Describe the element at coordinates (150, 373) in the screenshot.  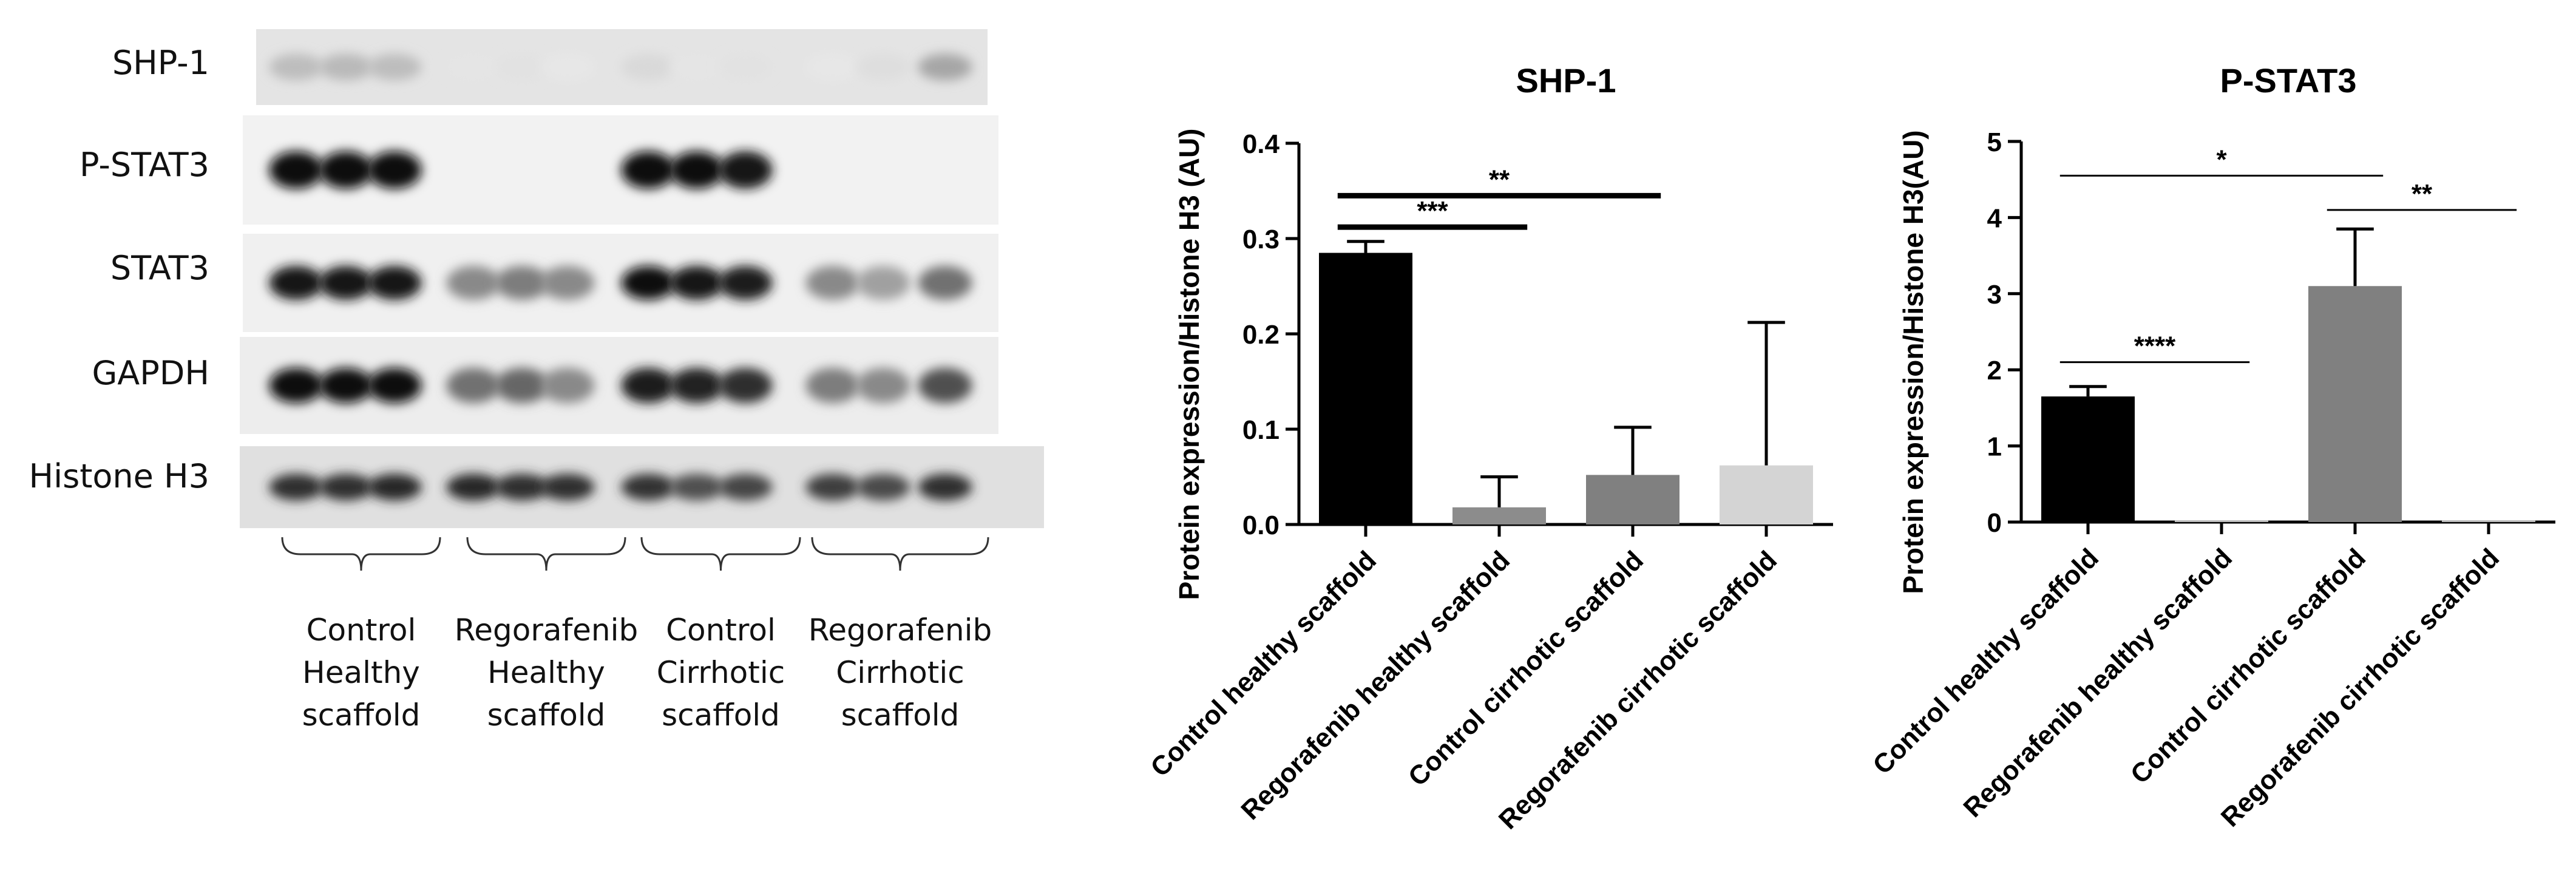
I see `blot-row-label: GAPDH` at that location.